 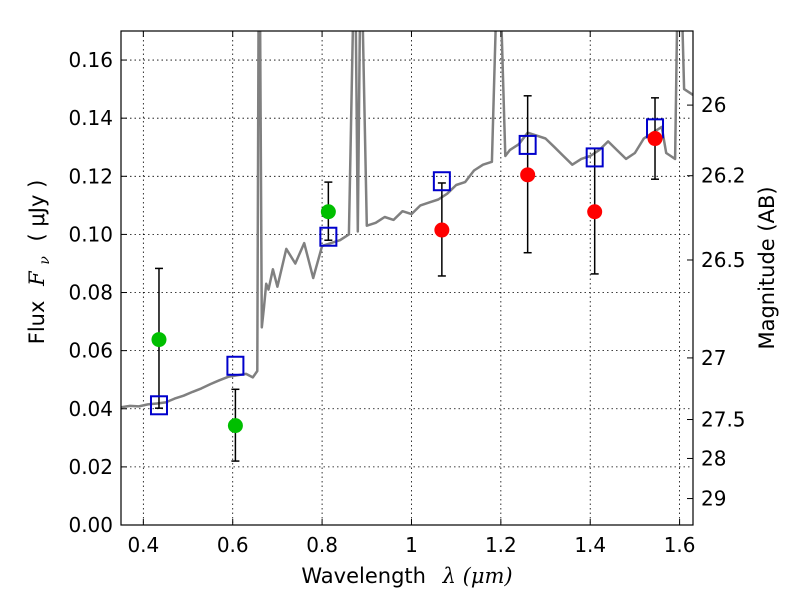 I want to click on y-axis-title-unit: ( μJy ), so click(x=37, y=211).